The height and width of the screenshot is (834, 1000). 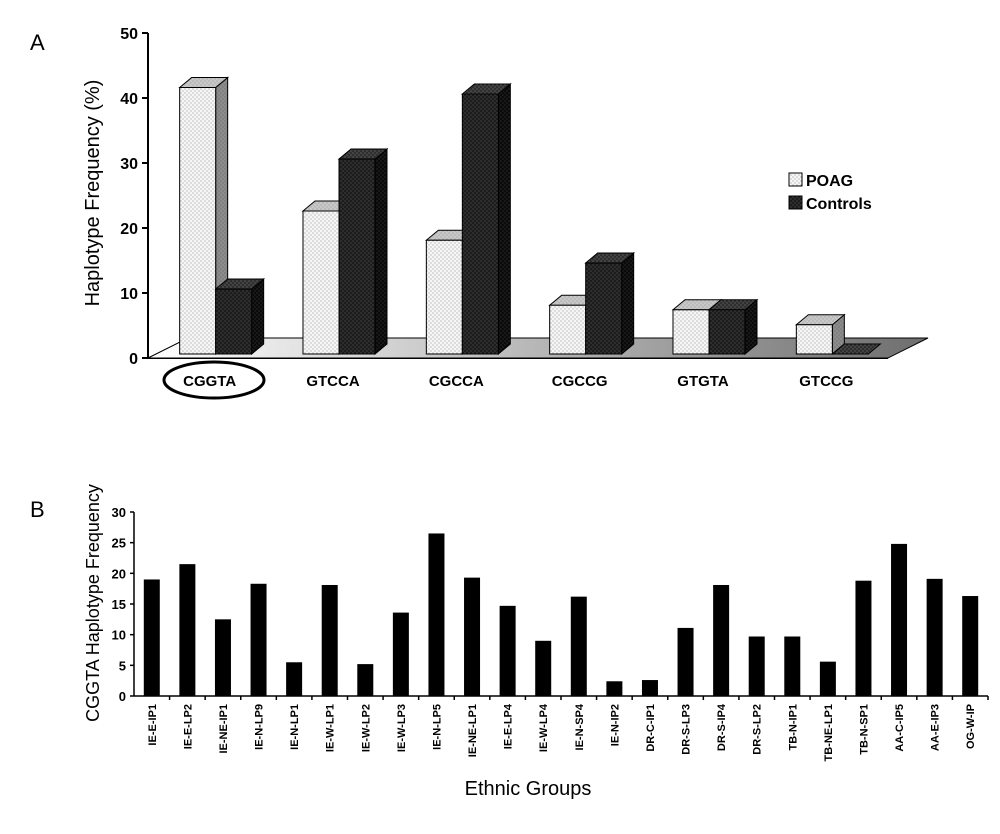 I want to click on panel-a-legend: POAG Controls, so click(x=830, y=192).